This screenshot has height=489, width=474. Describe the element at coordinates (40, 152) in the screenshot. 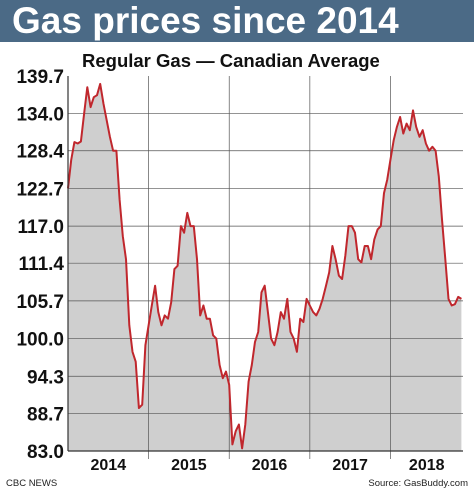

I see `y-tick-label: 128.4` at that location.